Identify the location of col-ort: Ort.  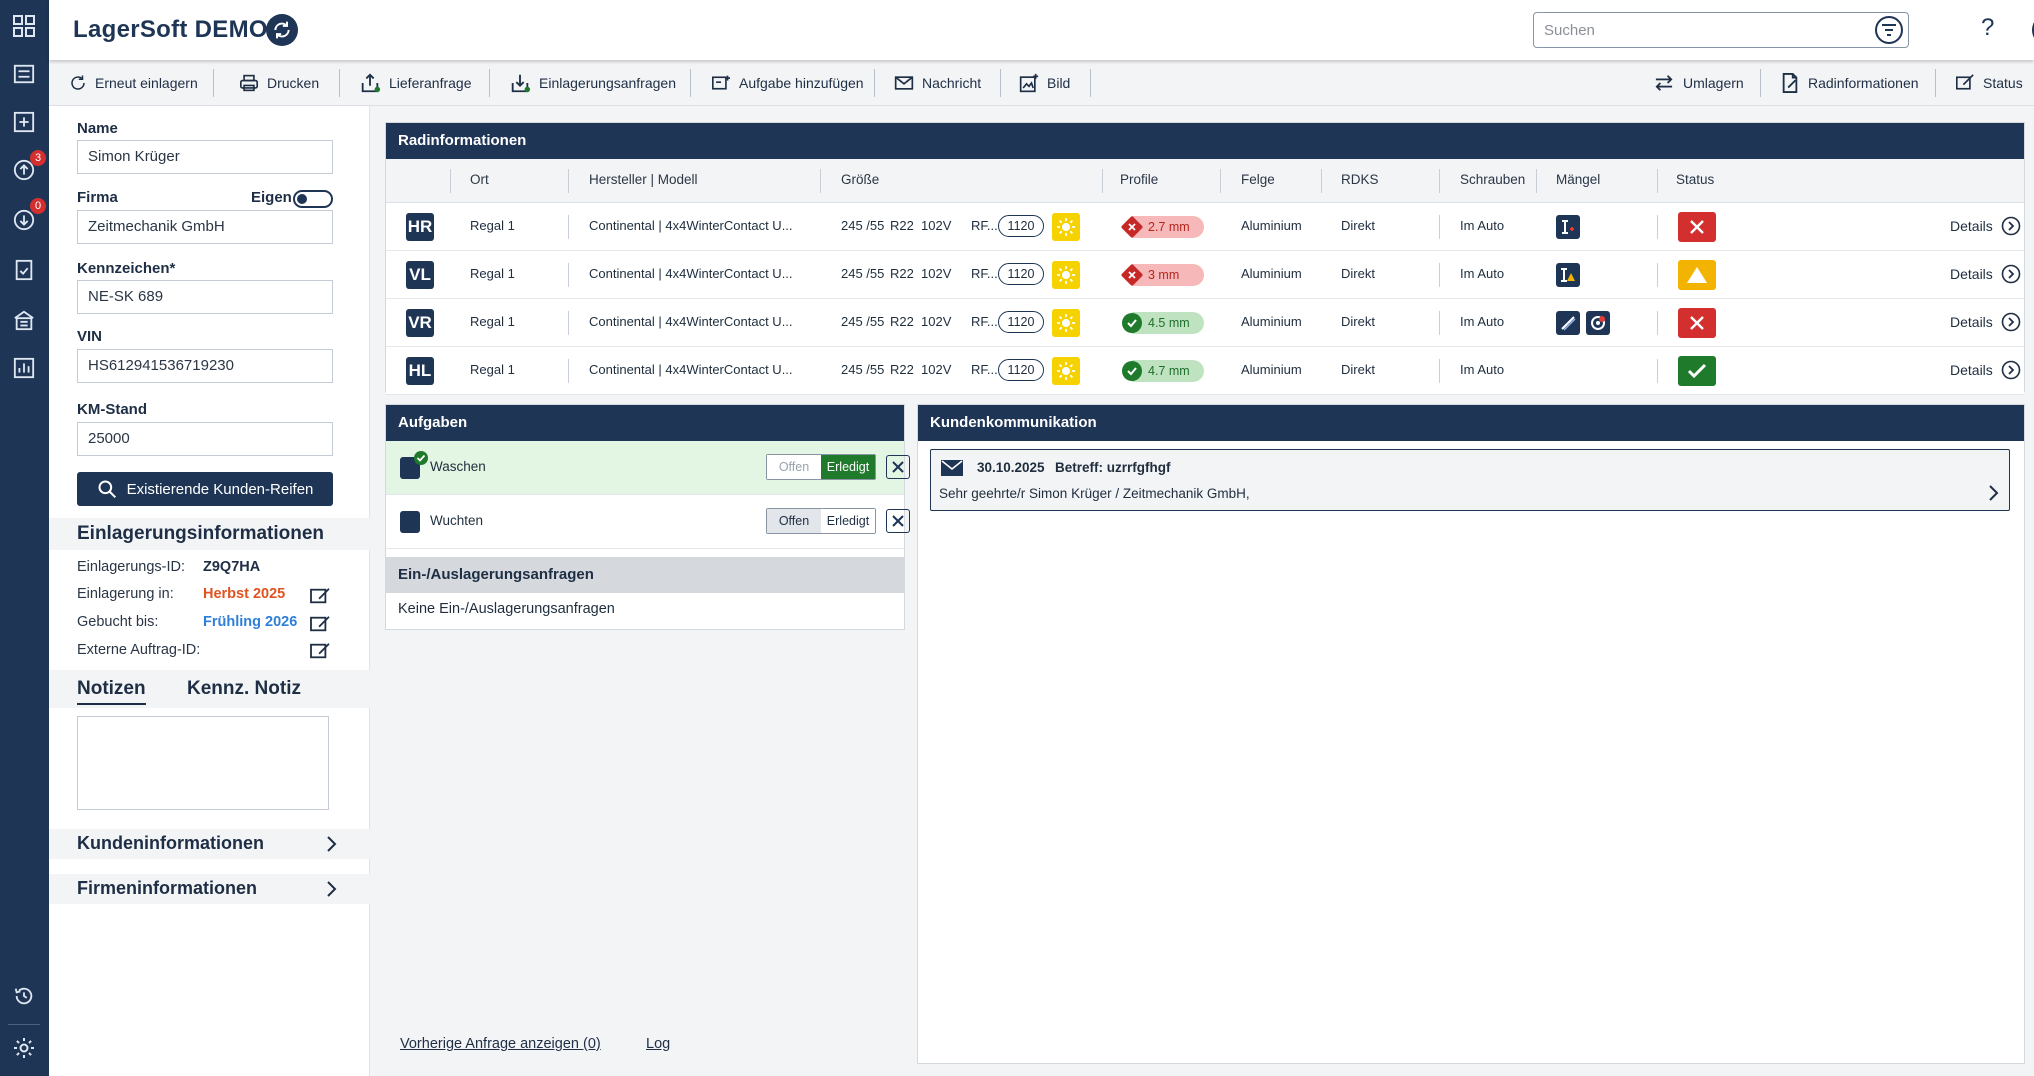
(479, 179).